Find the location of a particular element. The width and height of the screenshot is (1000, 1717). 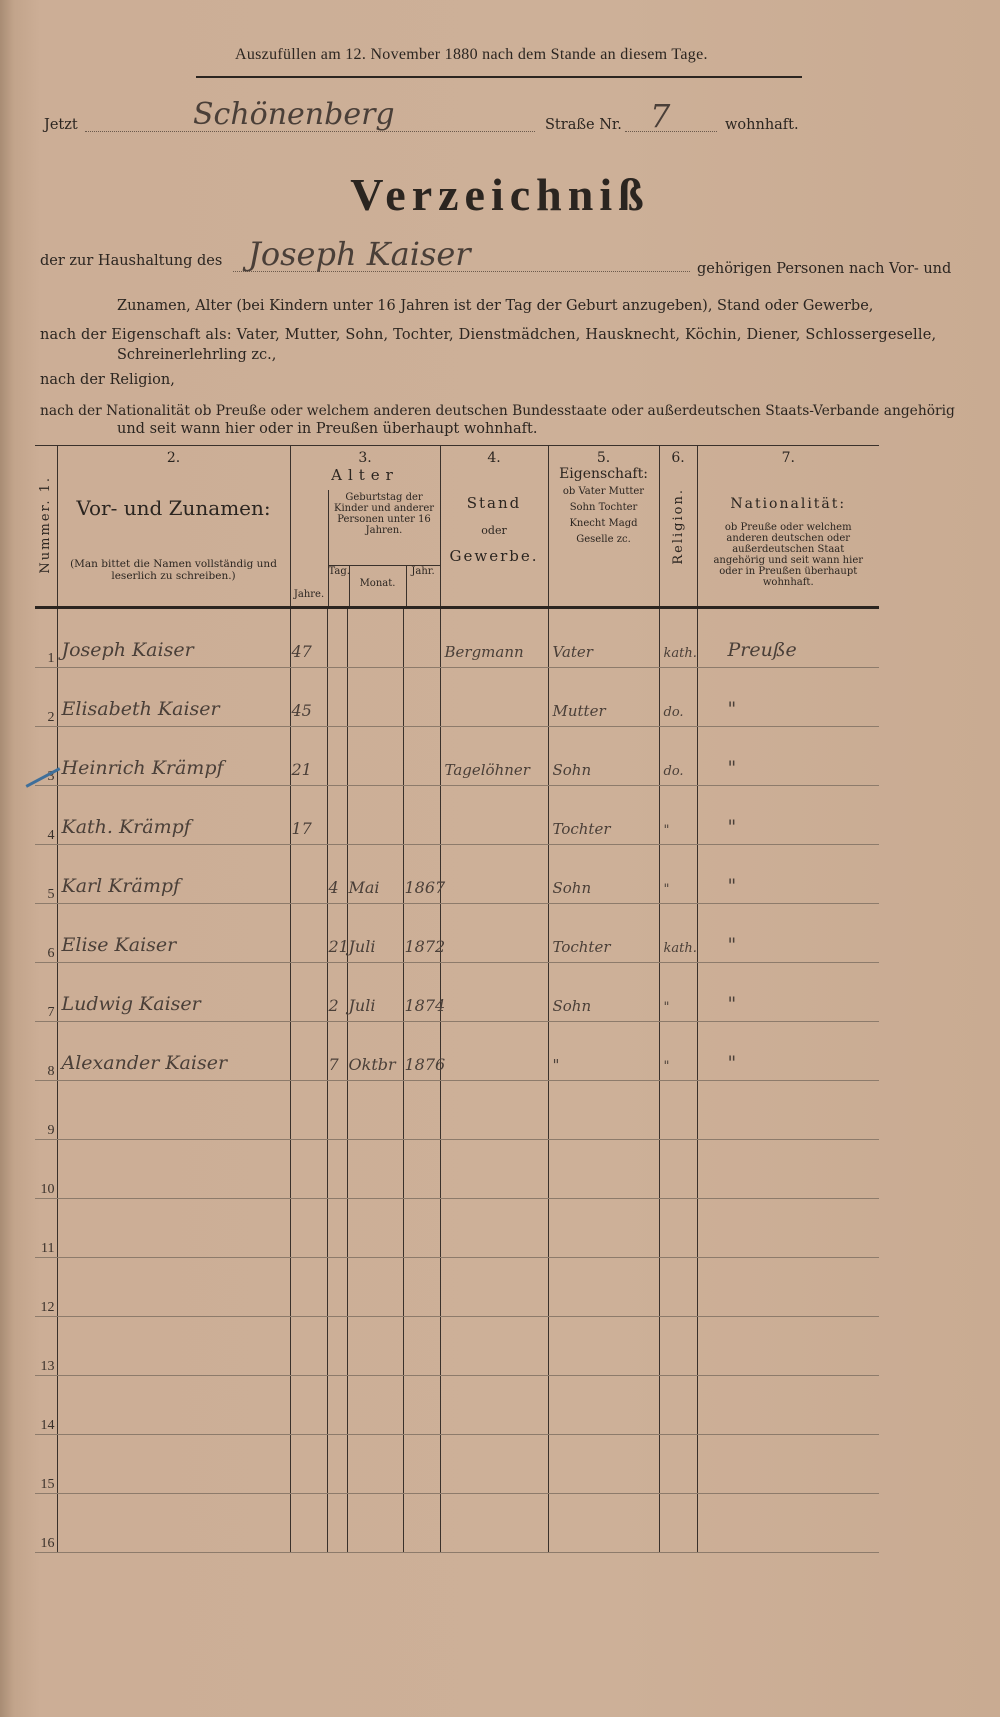

household-head-value: Joseph Kaiser is located at coordinates (359, 254).